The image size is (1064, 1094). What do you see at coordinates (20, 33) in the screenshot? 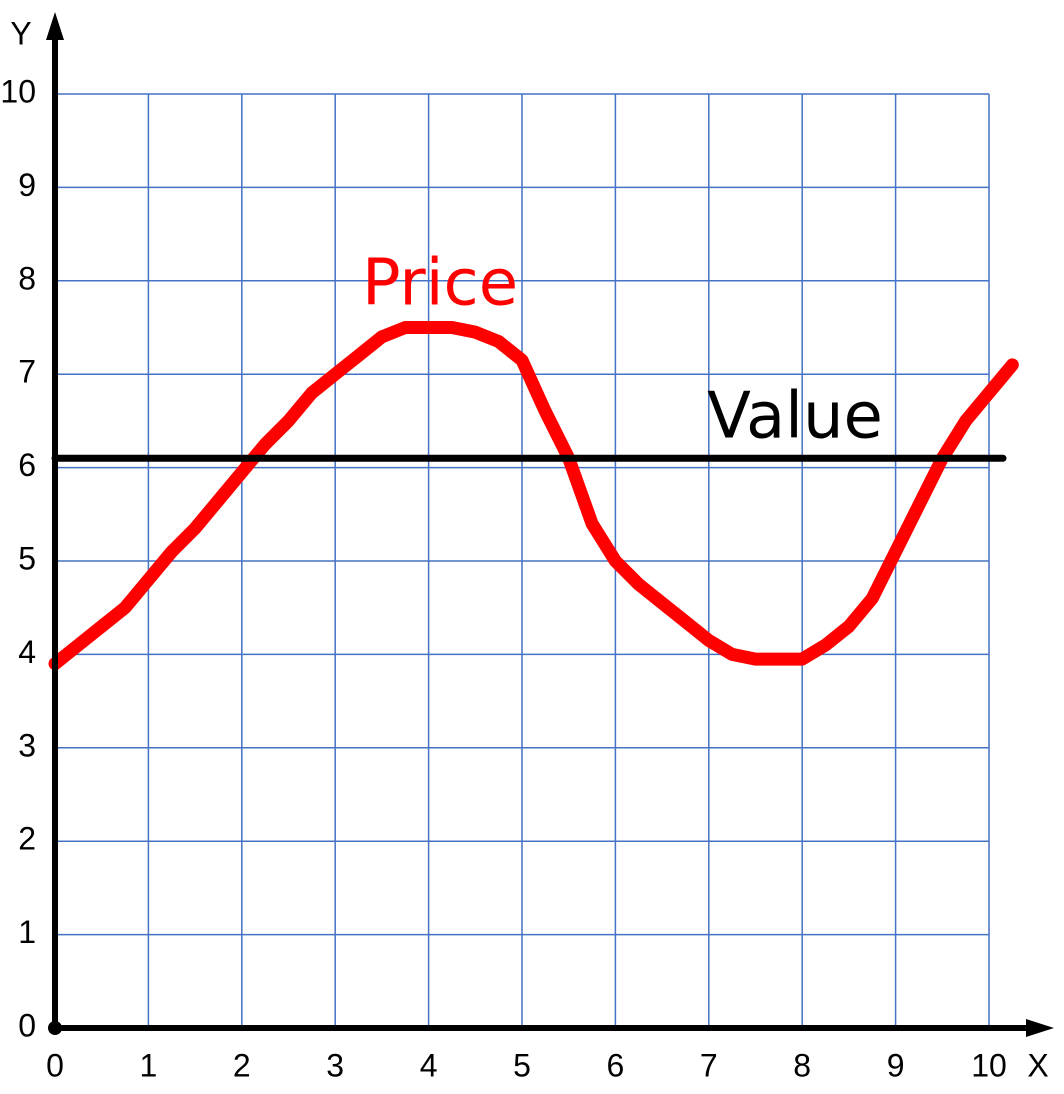
I see `y-axis-title: Y` at bounding box center [20, 33].